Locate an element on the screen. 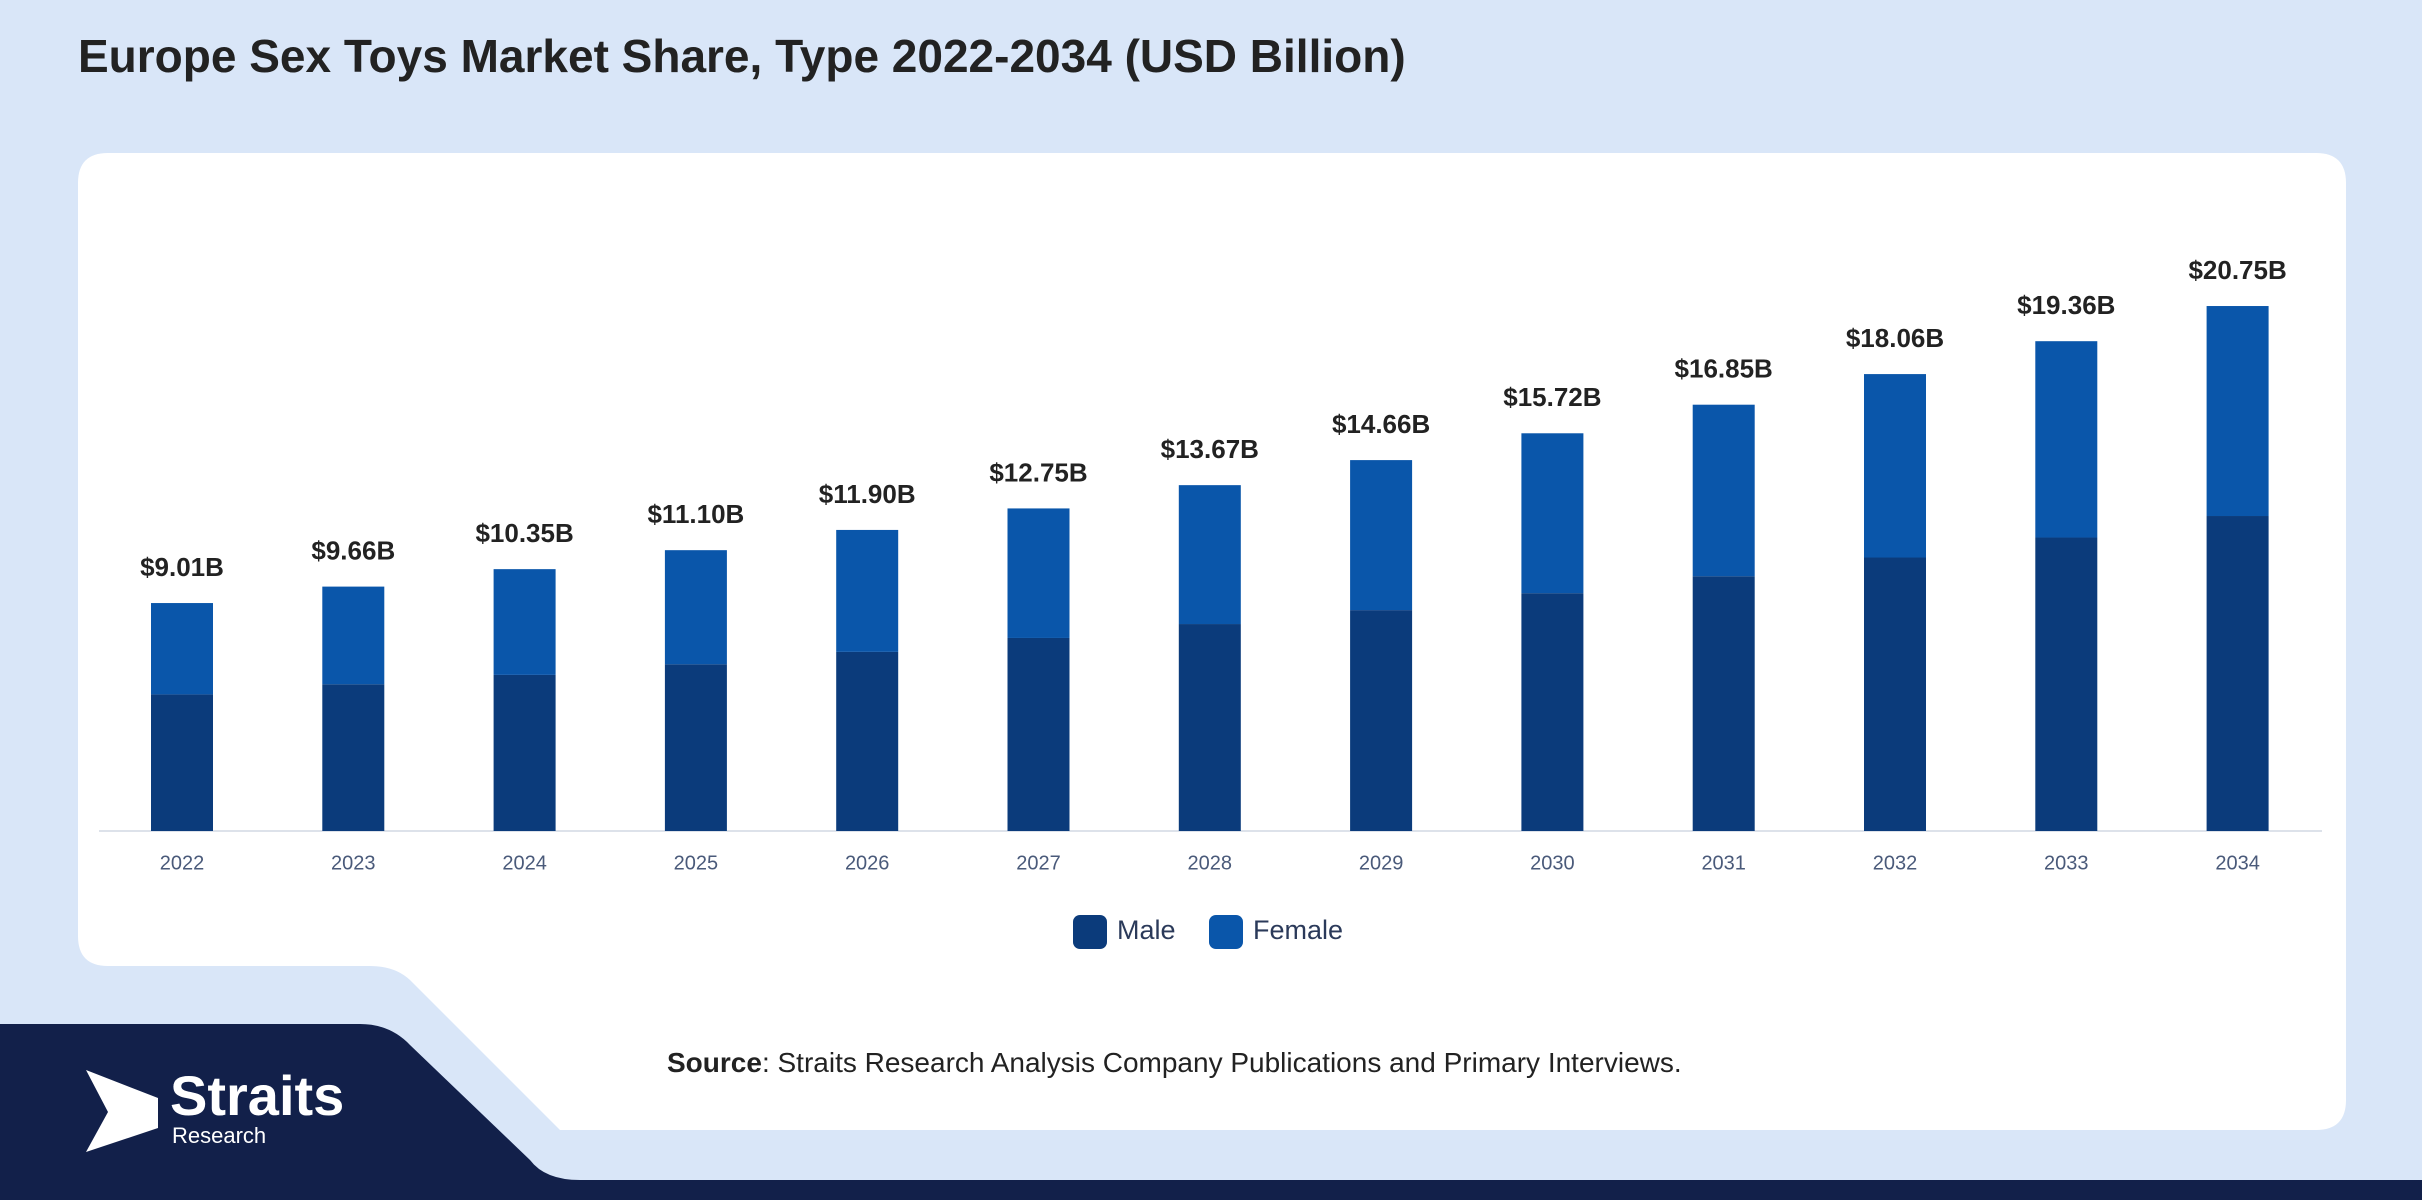 Image resolution: width=2422 pixels, height=1200 pixels. logo-name: Straits is located at coordinates (257, 1095).